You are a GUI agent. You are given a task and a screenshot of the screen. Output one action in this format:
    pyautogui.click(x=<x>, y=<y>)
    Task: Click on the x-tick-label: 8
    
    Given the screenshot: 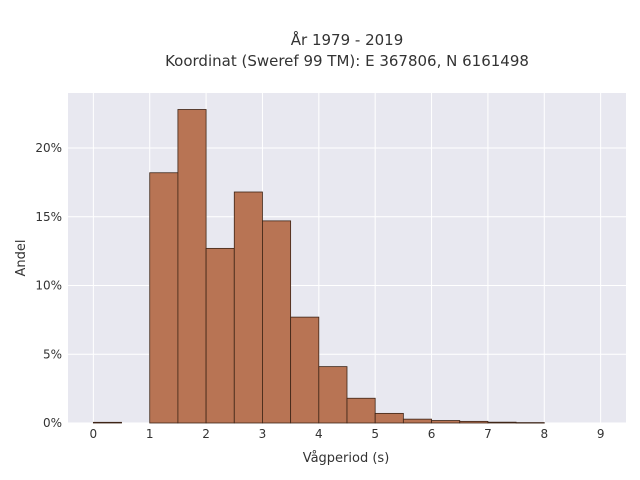 What is the action you would take?
    pyautogui.click(x=544, y=434)
    